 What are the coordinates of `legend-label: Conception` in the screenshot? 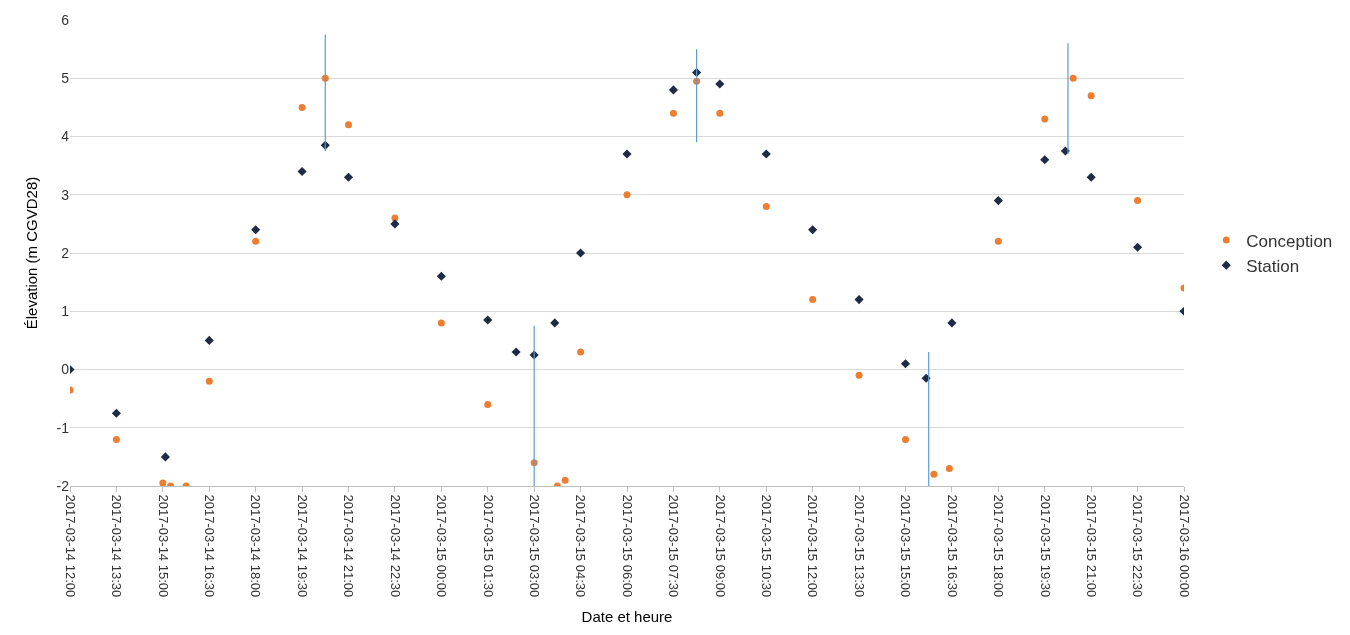 It's located at (1289, 241).